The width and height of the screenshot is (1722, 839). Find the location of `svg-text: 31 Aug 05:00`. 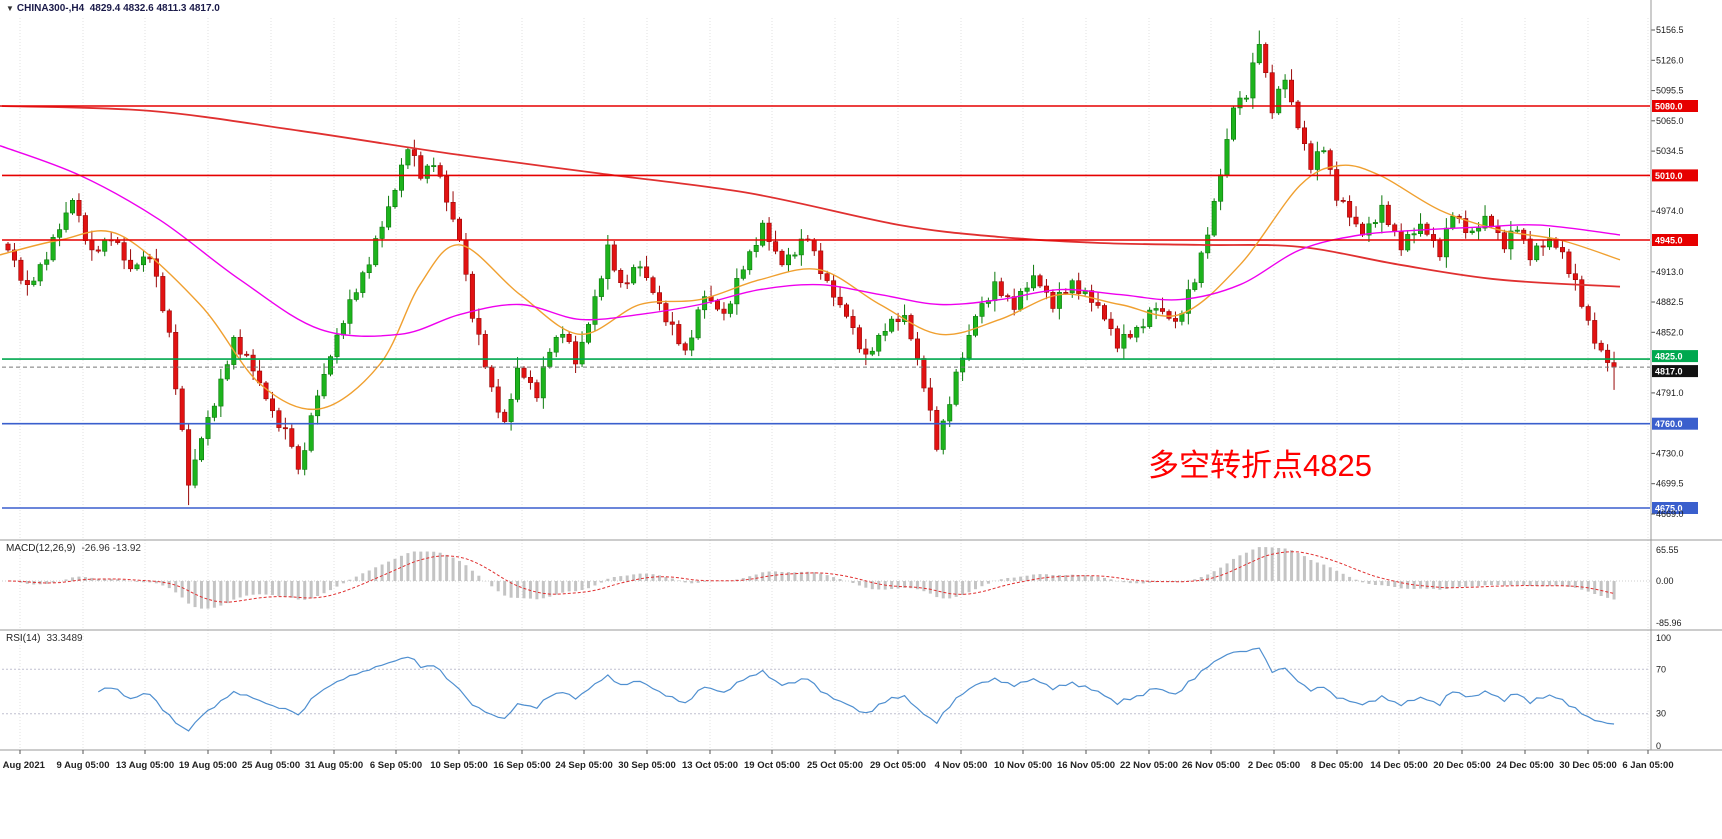

svg-text: 31 Aug 05:00 is located at coordinates (334, 765).